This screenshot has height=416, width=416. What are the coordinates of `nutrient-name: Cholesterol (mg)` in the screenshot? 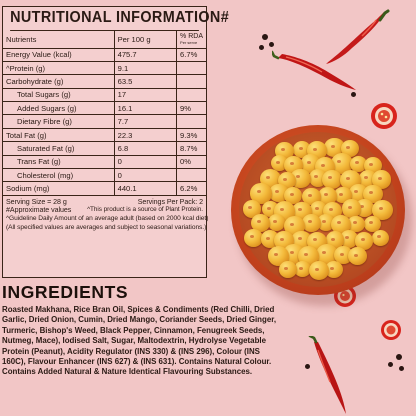 It's located at (59, 175).